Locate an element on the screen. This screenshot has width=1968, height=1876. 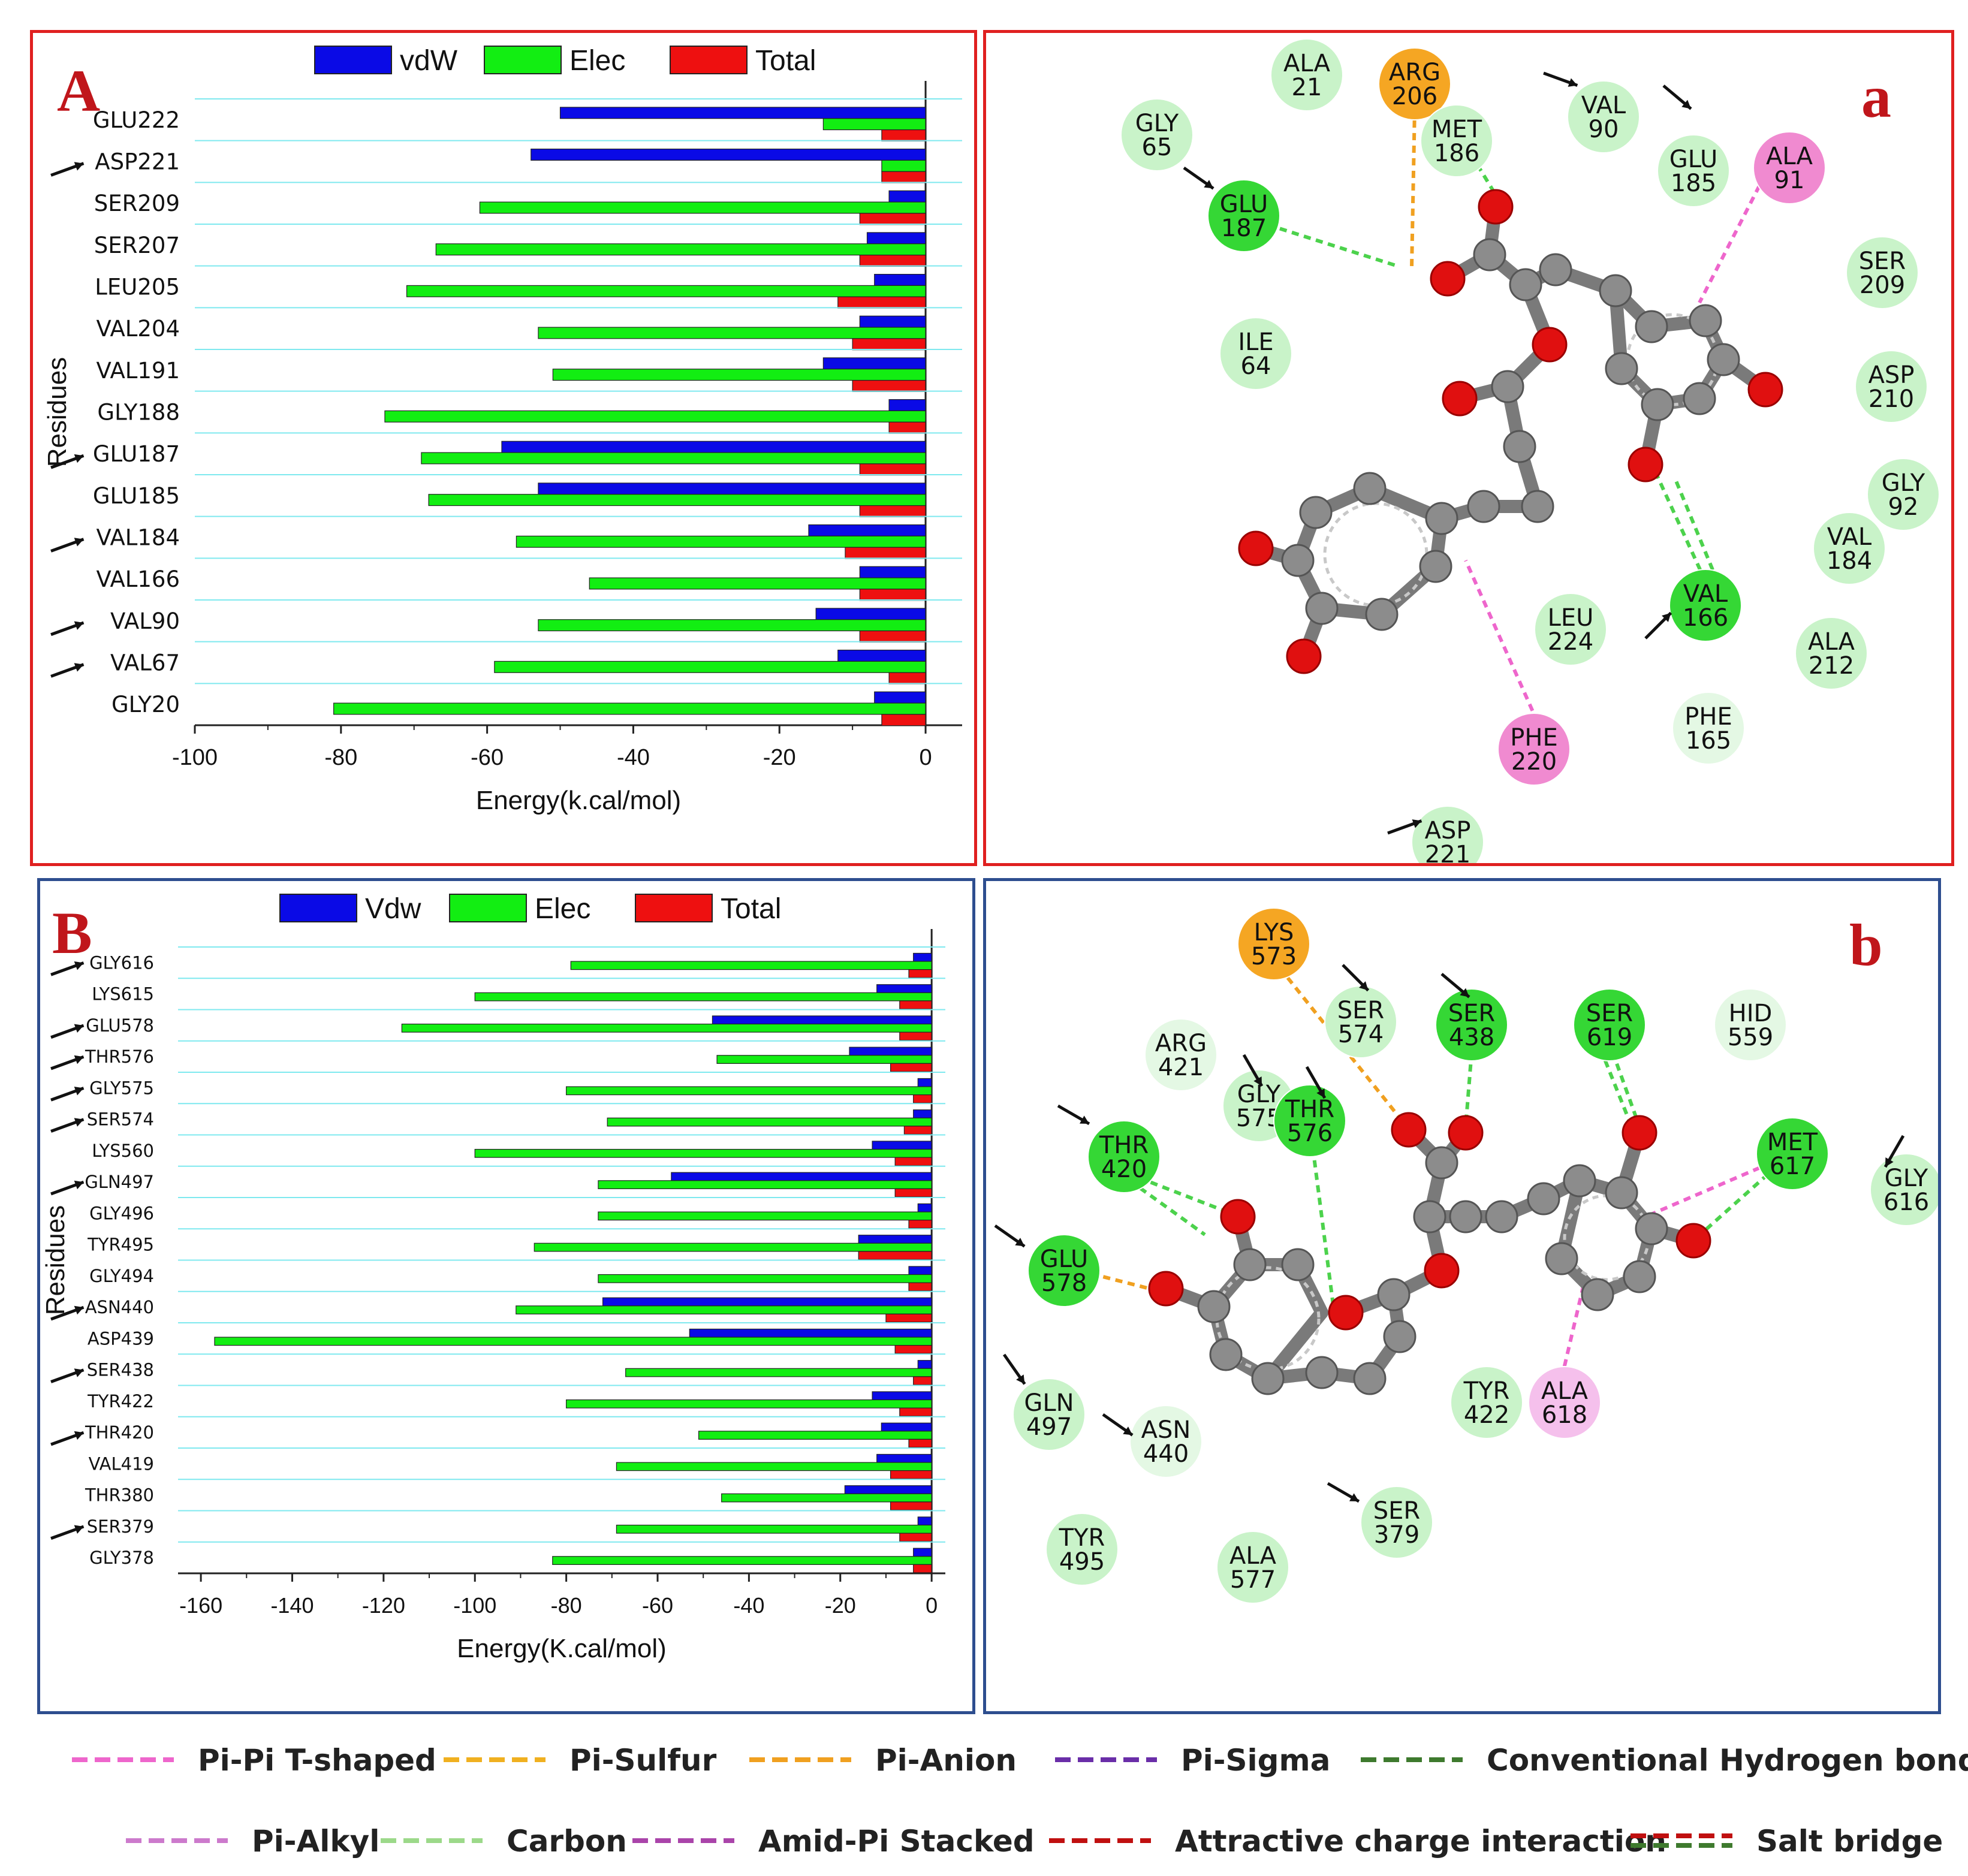
bar-vdw-asp221 is located at coordinates (728, 155).